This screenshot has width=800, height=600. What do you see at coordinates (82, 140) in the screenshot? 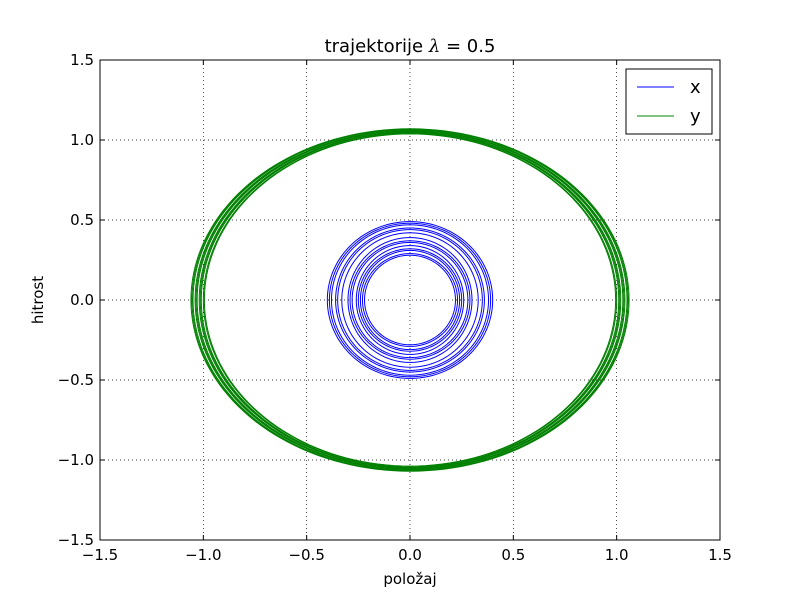
I see `y-tick-label: 1.0` at bounding box center [82, 140].